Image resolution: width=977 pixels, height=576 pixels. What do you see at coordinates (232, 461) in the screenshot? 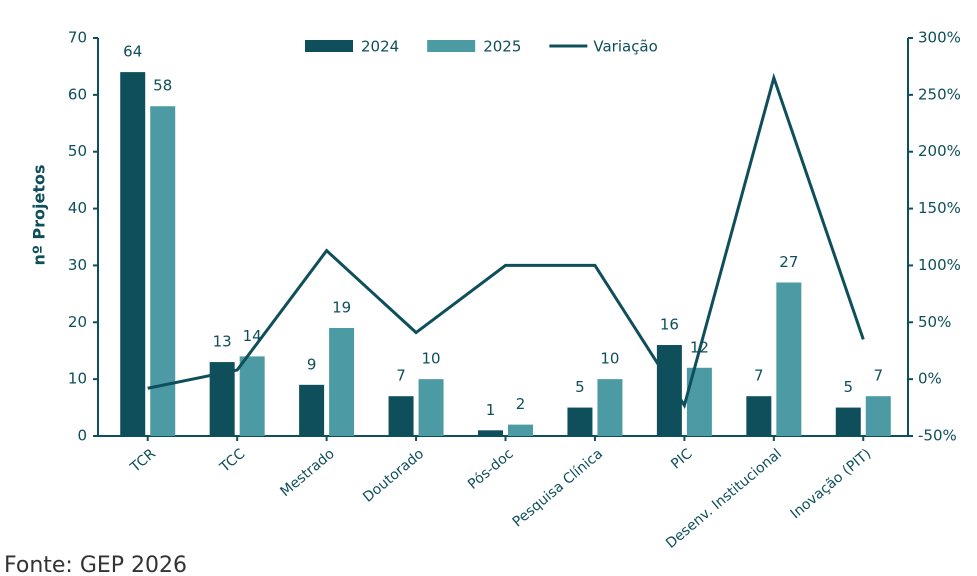
I see `x-tick-label: TCC` at bounding box center [232, 461].